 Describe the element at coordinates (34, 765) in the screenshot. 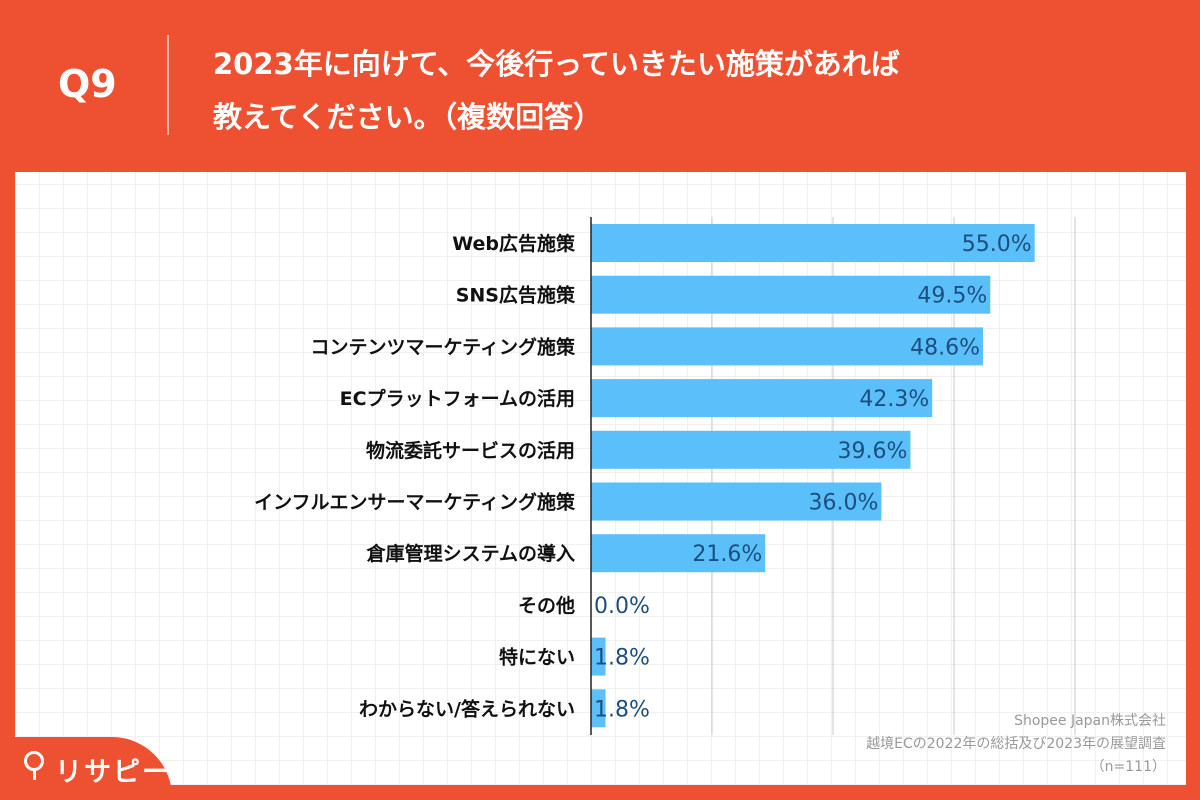

I see `pin-icon` at that location.